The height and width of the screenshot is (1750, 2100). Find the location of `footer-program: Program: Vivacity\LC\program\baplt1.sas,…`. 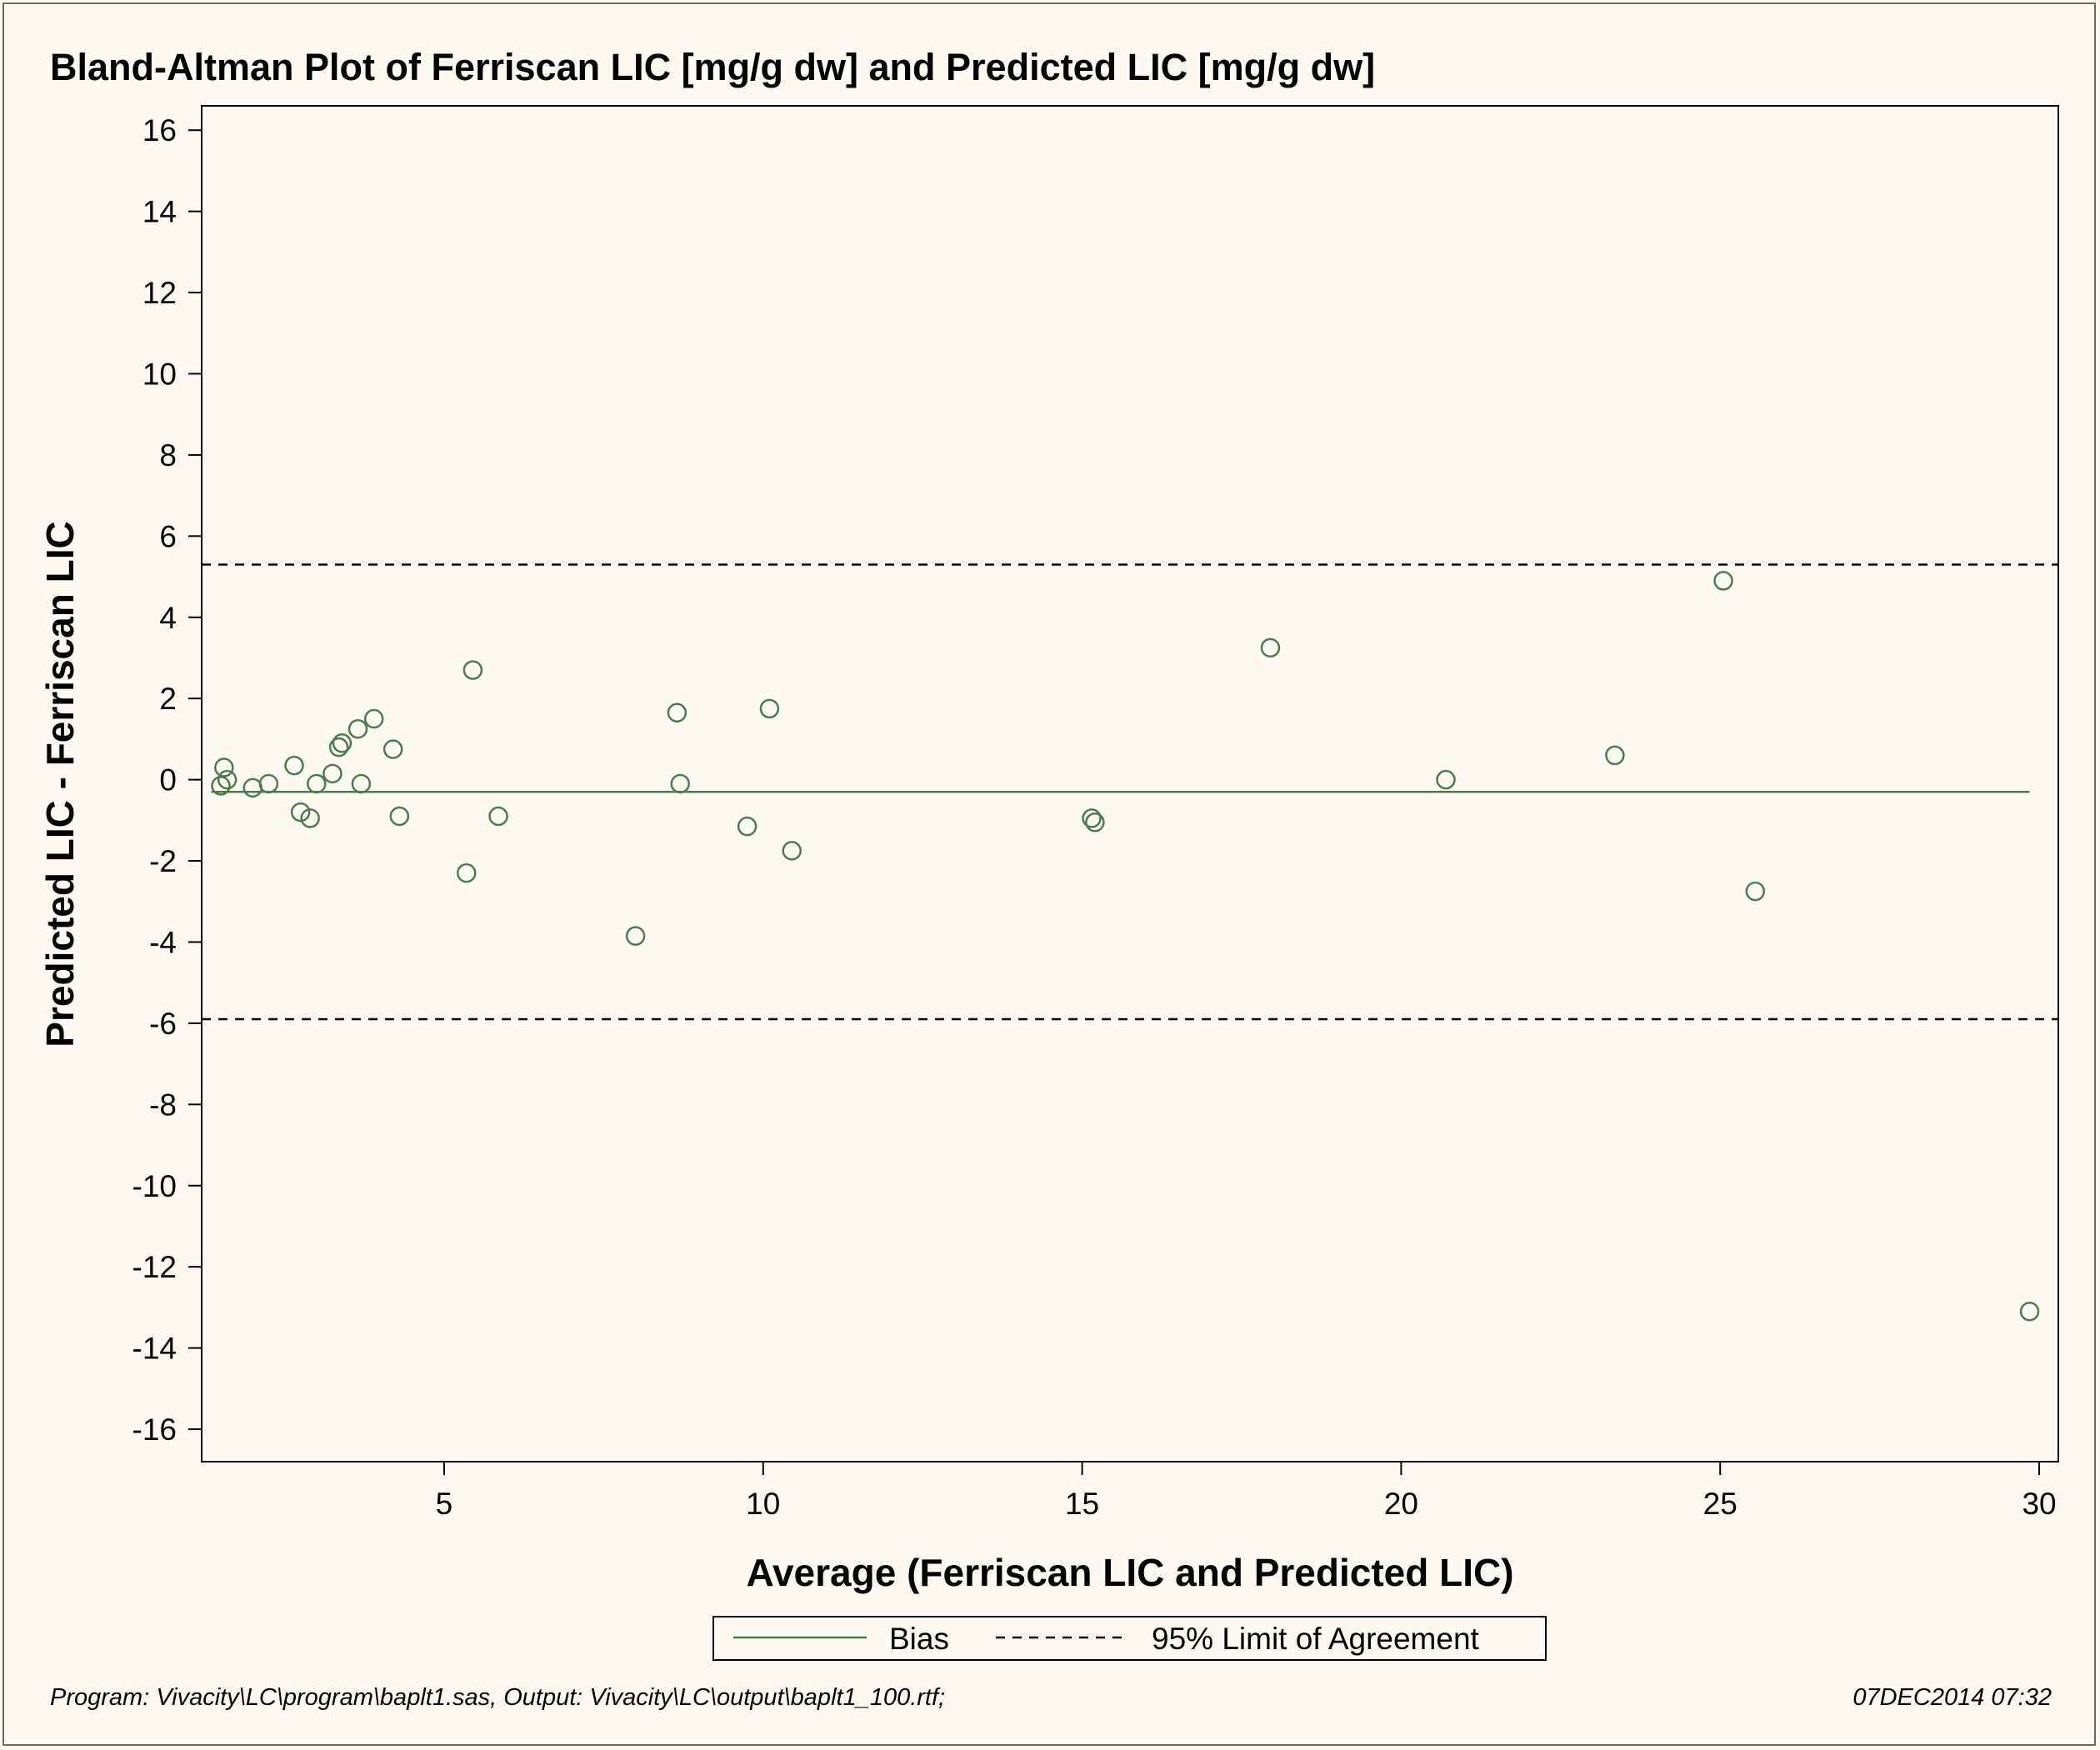

footer-program: Program: Vivacity\LC\program\baplt1.sas,… is located at coordinates (497, 1697).